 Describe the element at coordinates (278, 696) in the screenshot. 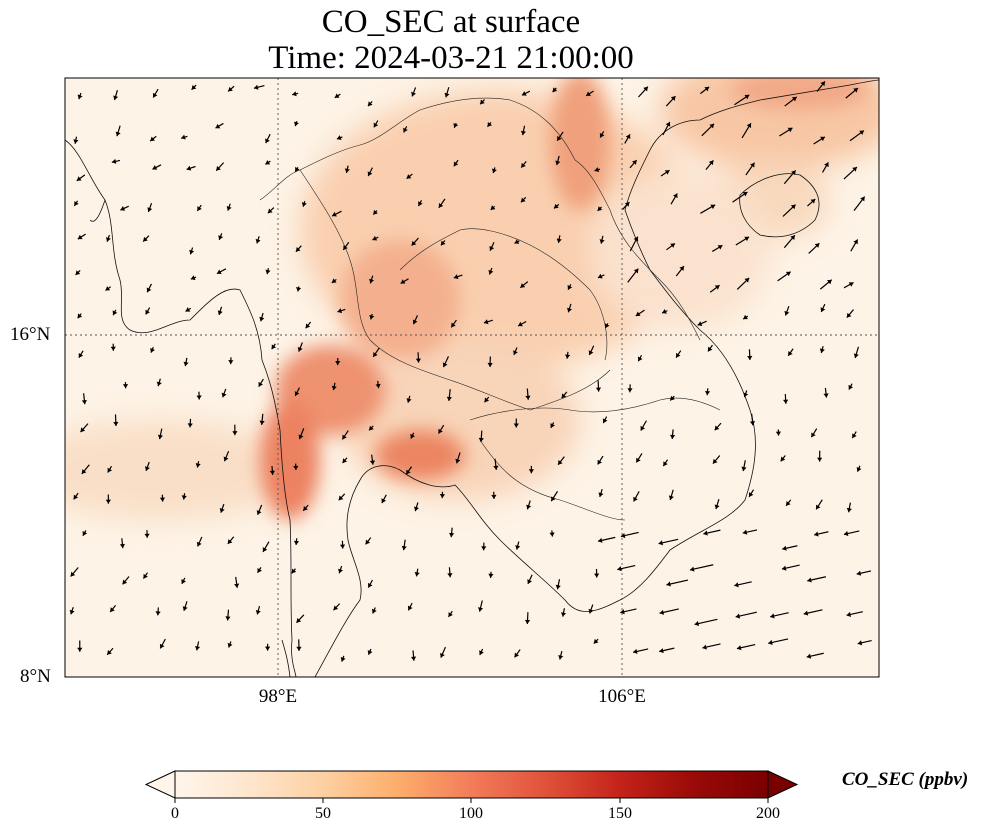

I see `lon-label-98e: 98°E` at that location.